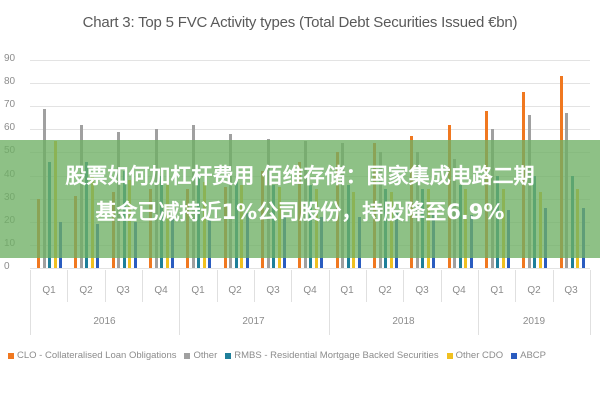 This screenshot has height=400, width=600. I want to click on legend-item: ABCP, so click(528, 355).